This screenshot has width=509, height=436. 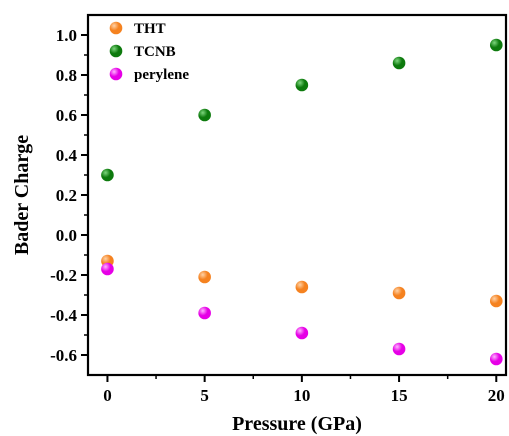 I want to click on y-axis-ticks: -0.6 -0.4 -0.2 0.0 0.2 0.4 0.6 0.8 1.0, so click(x=69, y=195).